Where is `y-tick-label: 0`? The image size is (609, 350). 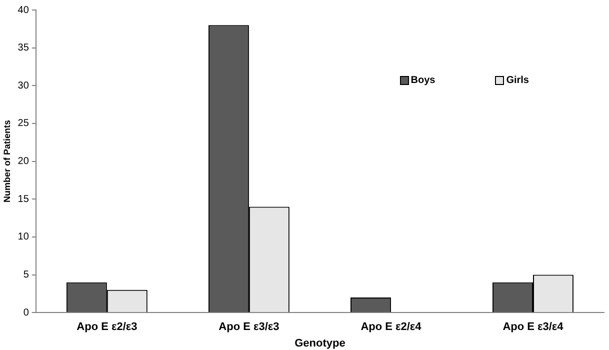
y-tick-label: 0 is located at coordinates (26, 312).